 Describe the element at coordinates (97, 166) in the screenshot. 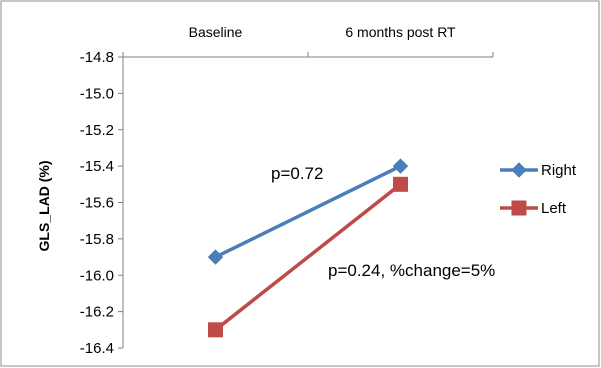

I see `y-tick-label: -15.4` at that location.